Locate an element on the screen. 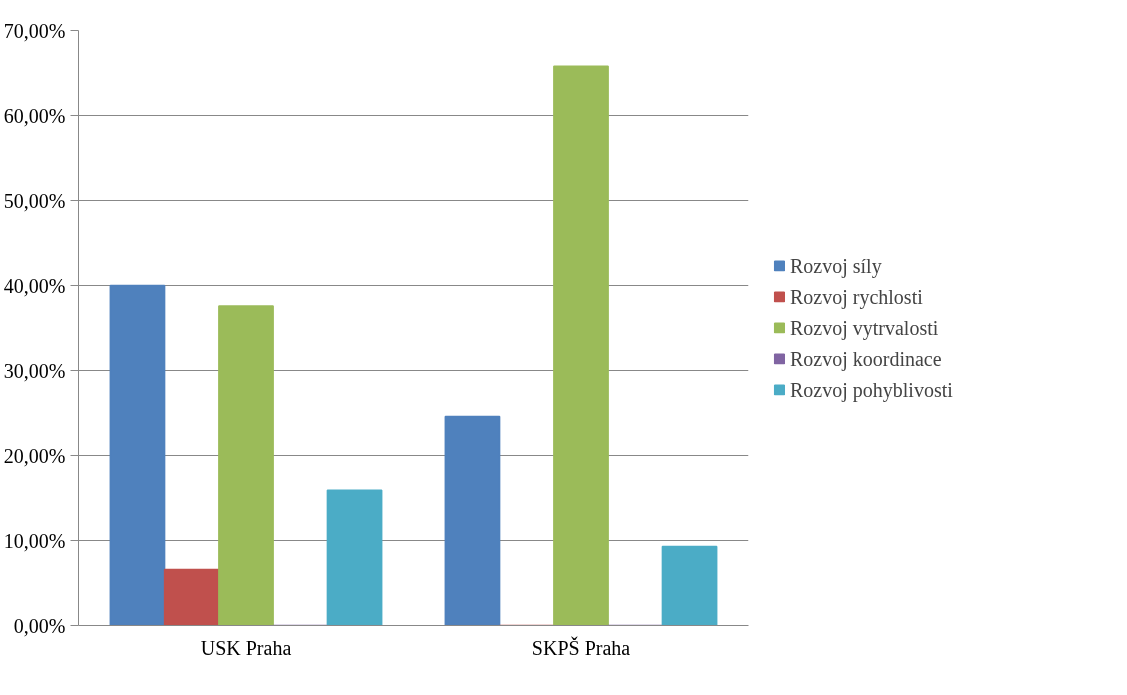 The image size is (1127, 695). x-tick-label: SKPŠ Praha is located at coordinates (581, 647).